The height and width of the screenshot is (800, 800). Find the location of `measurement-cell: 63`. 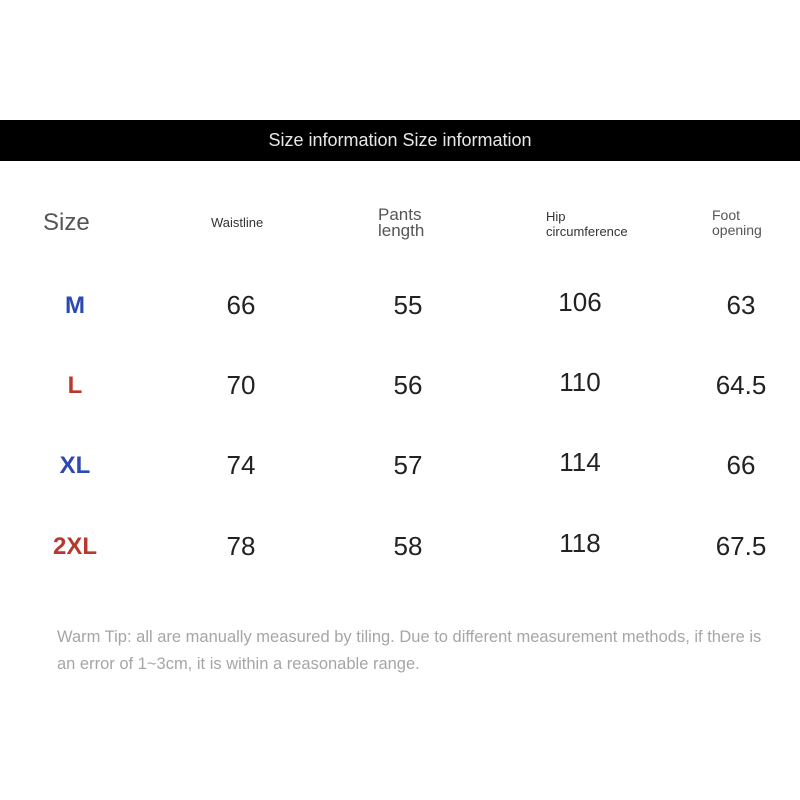

measurement-cell: 63 is located at coordinates (741, 305).